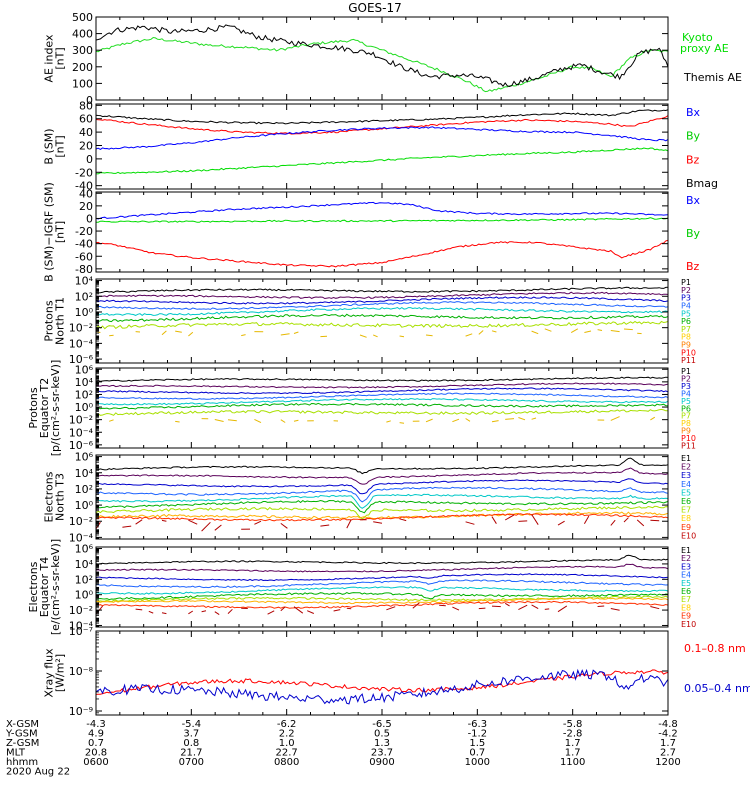 The height and width of the screenshot is (800, 750). Describe the element at coordinates (84, 407) in the screenshot. I see `y-tick-label: 10⁰` at that location.